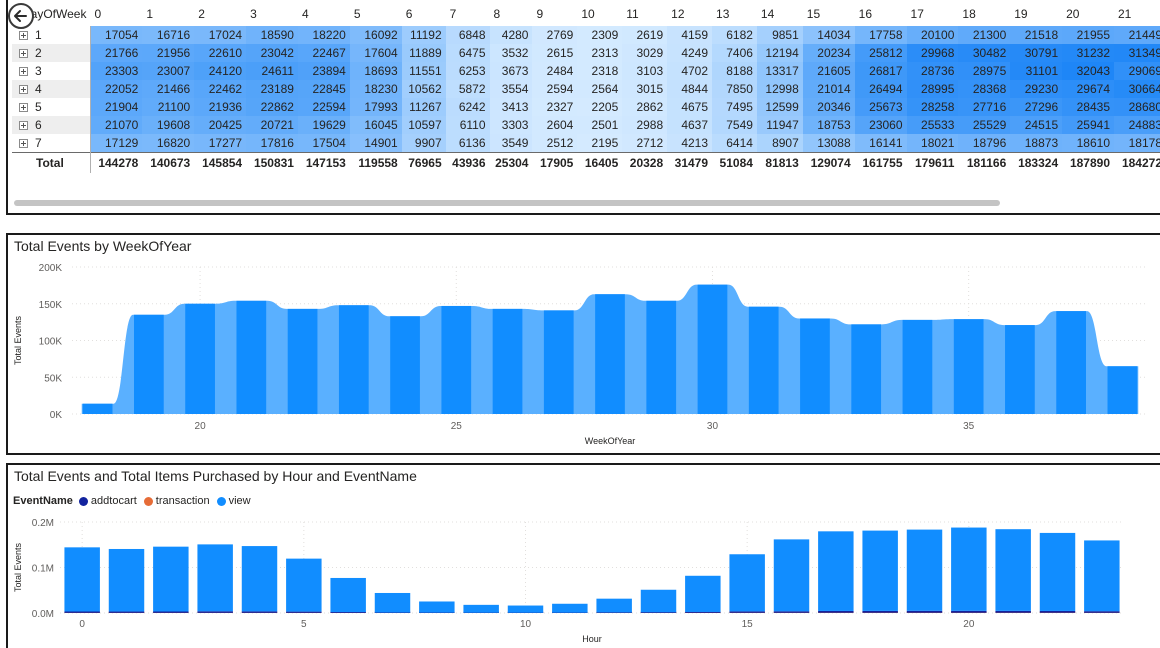 The width and height of the screenshot is (1160, 648). I want to click on column-header-hour: 9, so click(540, 14).